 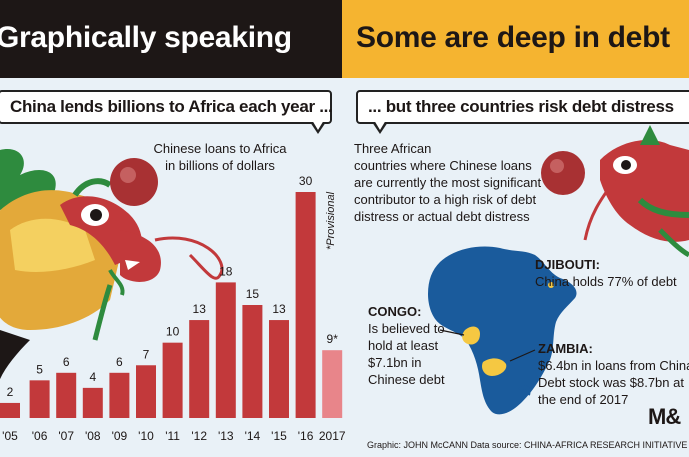 What do you see at coordinates (172, 436) in the screenshot?
I see `category-label: '11` at bounding box center [172, 436].